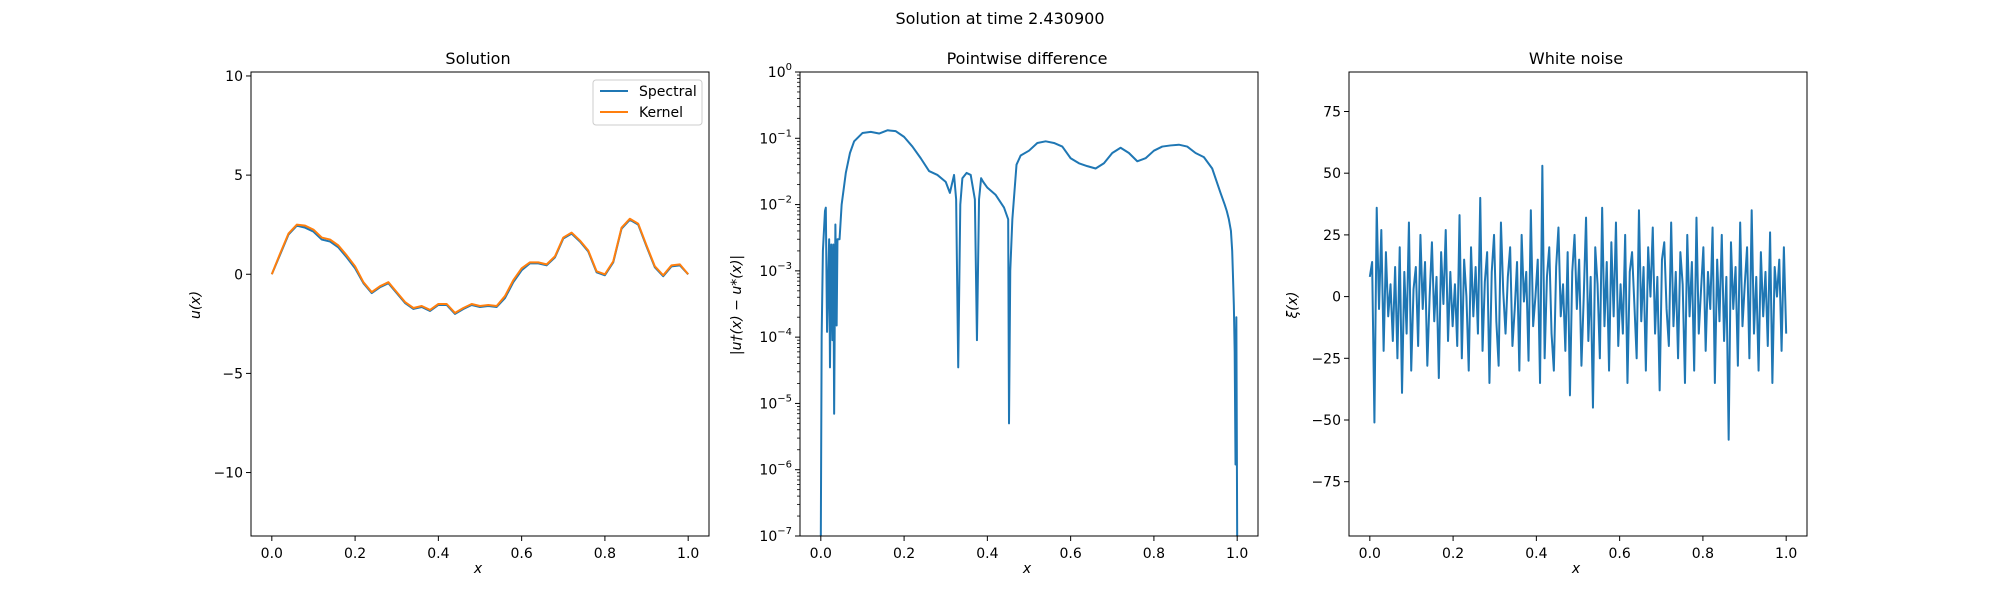 The width and height of the screenshot is (2000, 600). I want to click on panel-title: Pointwise difference, so click(1027, 58).